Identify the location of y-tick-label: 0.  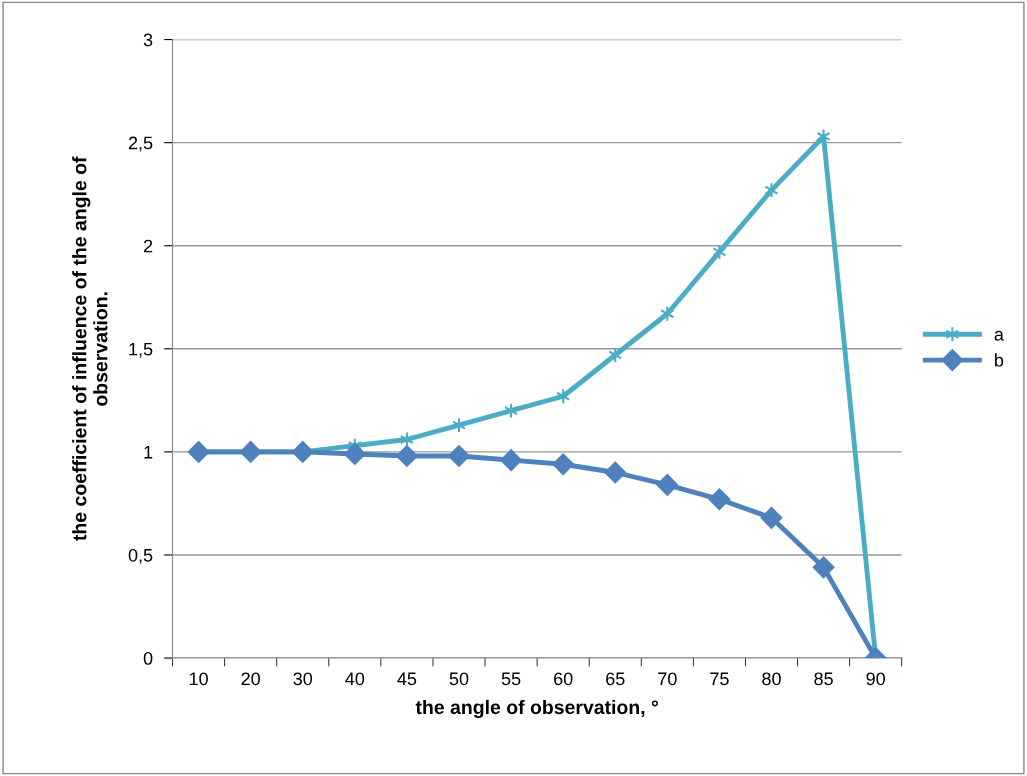
(148, 658).